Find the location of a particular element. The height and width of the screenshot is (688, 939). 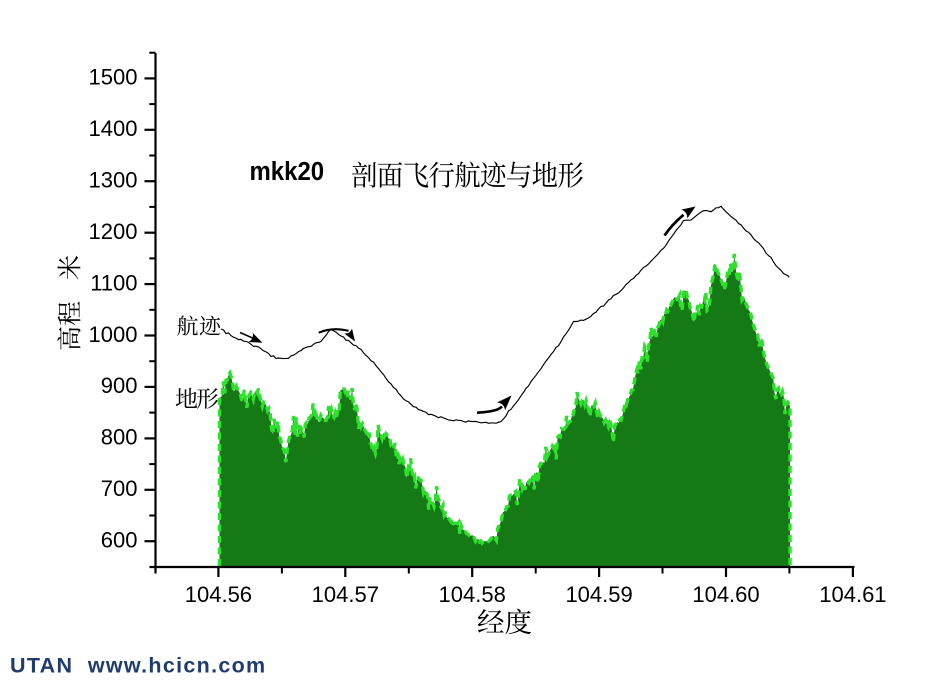

svg-text: 1100 is located at coordinates (113, 282).